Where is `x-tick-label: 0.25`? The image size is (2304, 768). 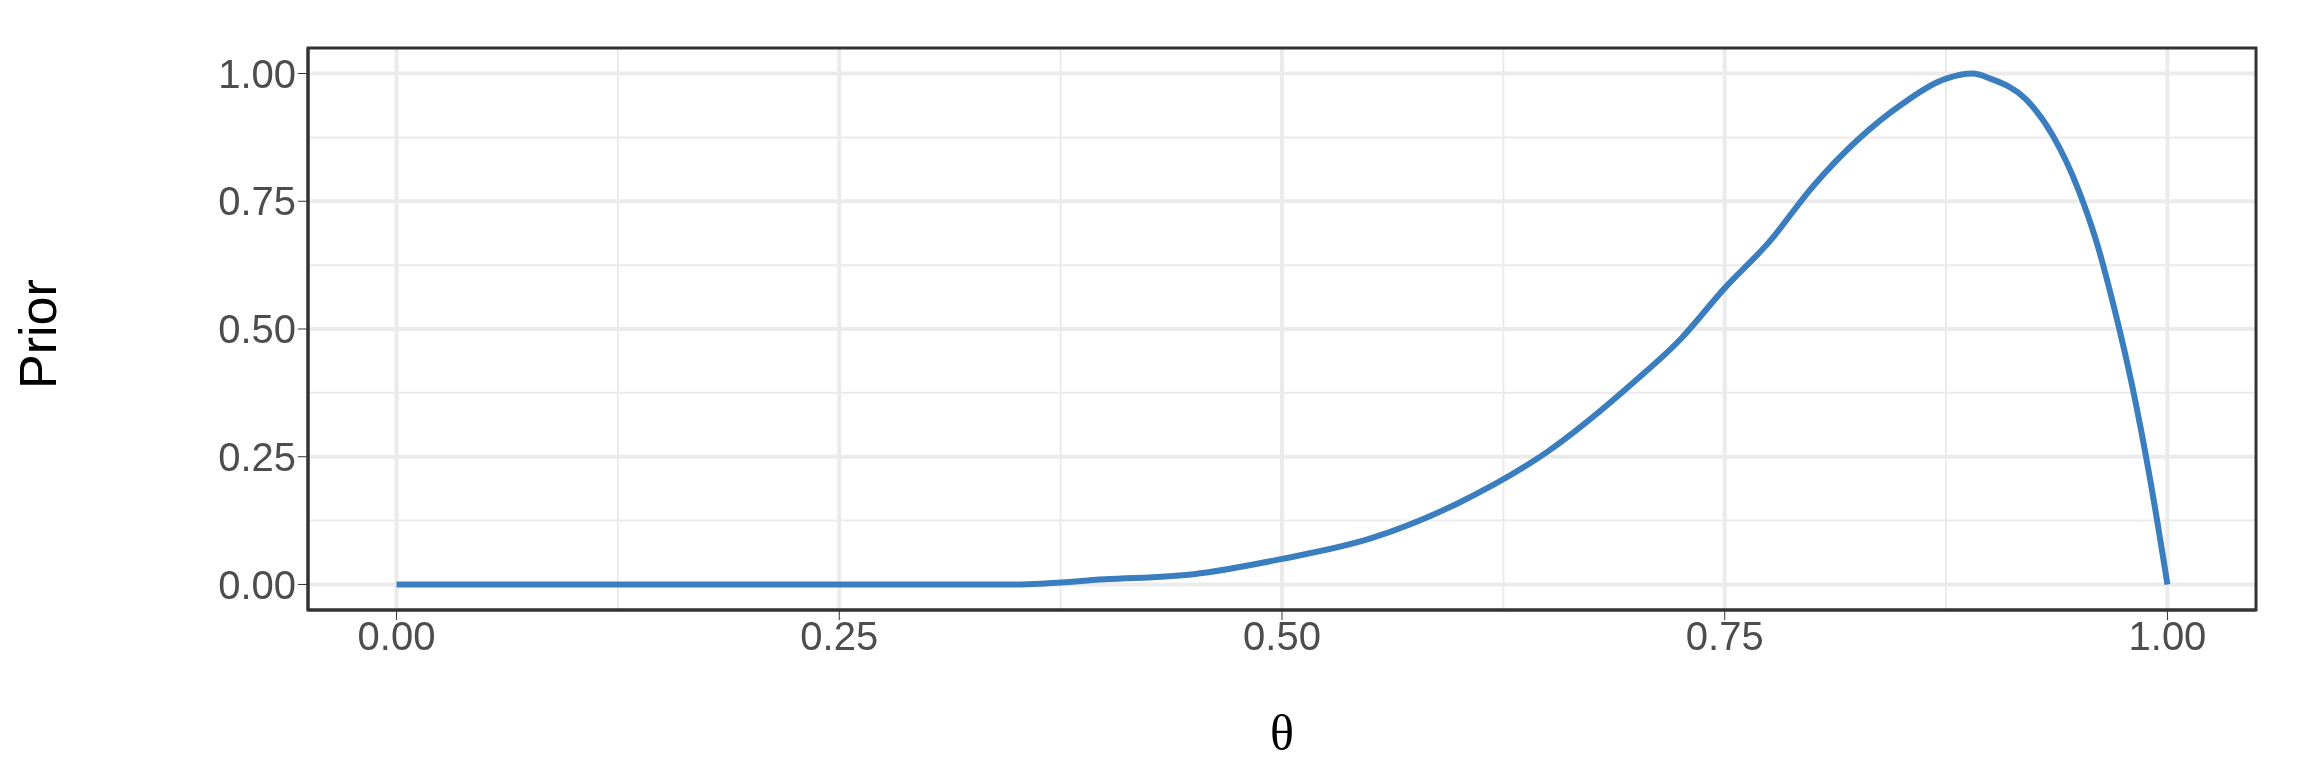 x-tick-label: 0.25 is located at coordinates (839, 636).